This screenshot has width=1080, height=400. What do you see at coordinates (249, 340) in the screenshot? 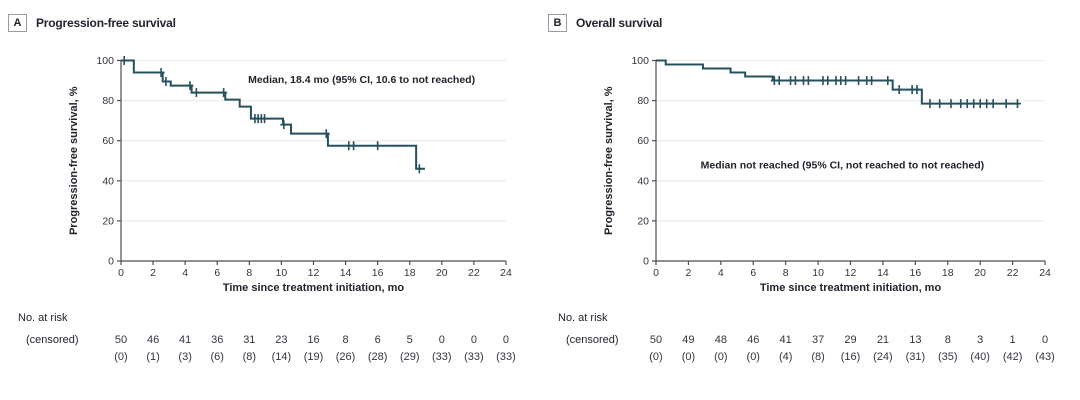
I see `risk-table-at-risk-value: 31` at bounding box center [249, 340].